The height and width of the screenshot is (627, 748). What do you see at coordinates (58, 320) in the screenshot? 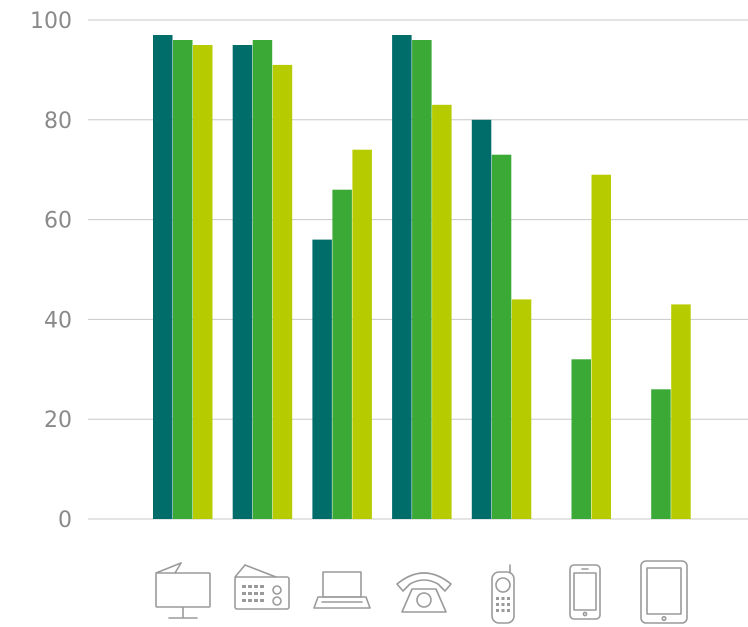
I see `y-tick-label: 40` at bounding box center [58, 320].